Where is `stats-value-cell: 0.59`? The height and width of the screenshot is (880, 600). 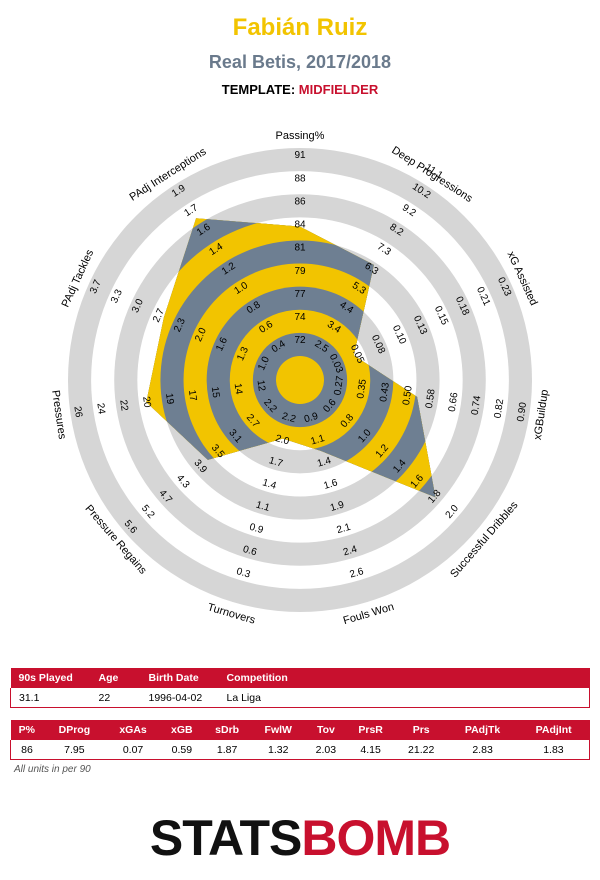 stats-value-cell: 0.59 is located at coordinates (182, 750).